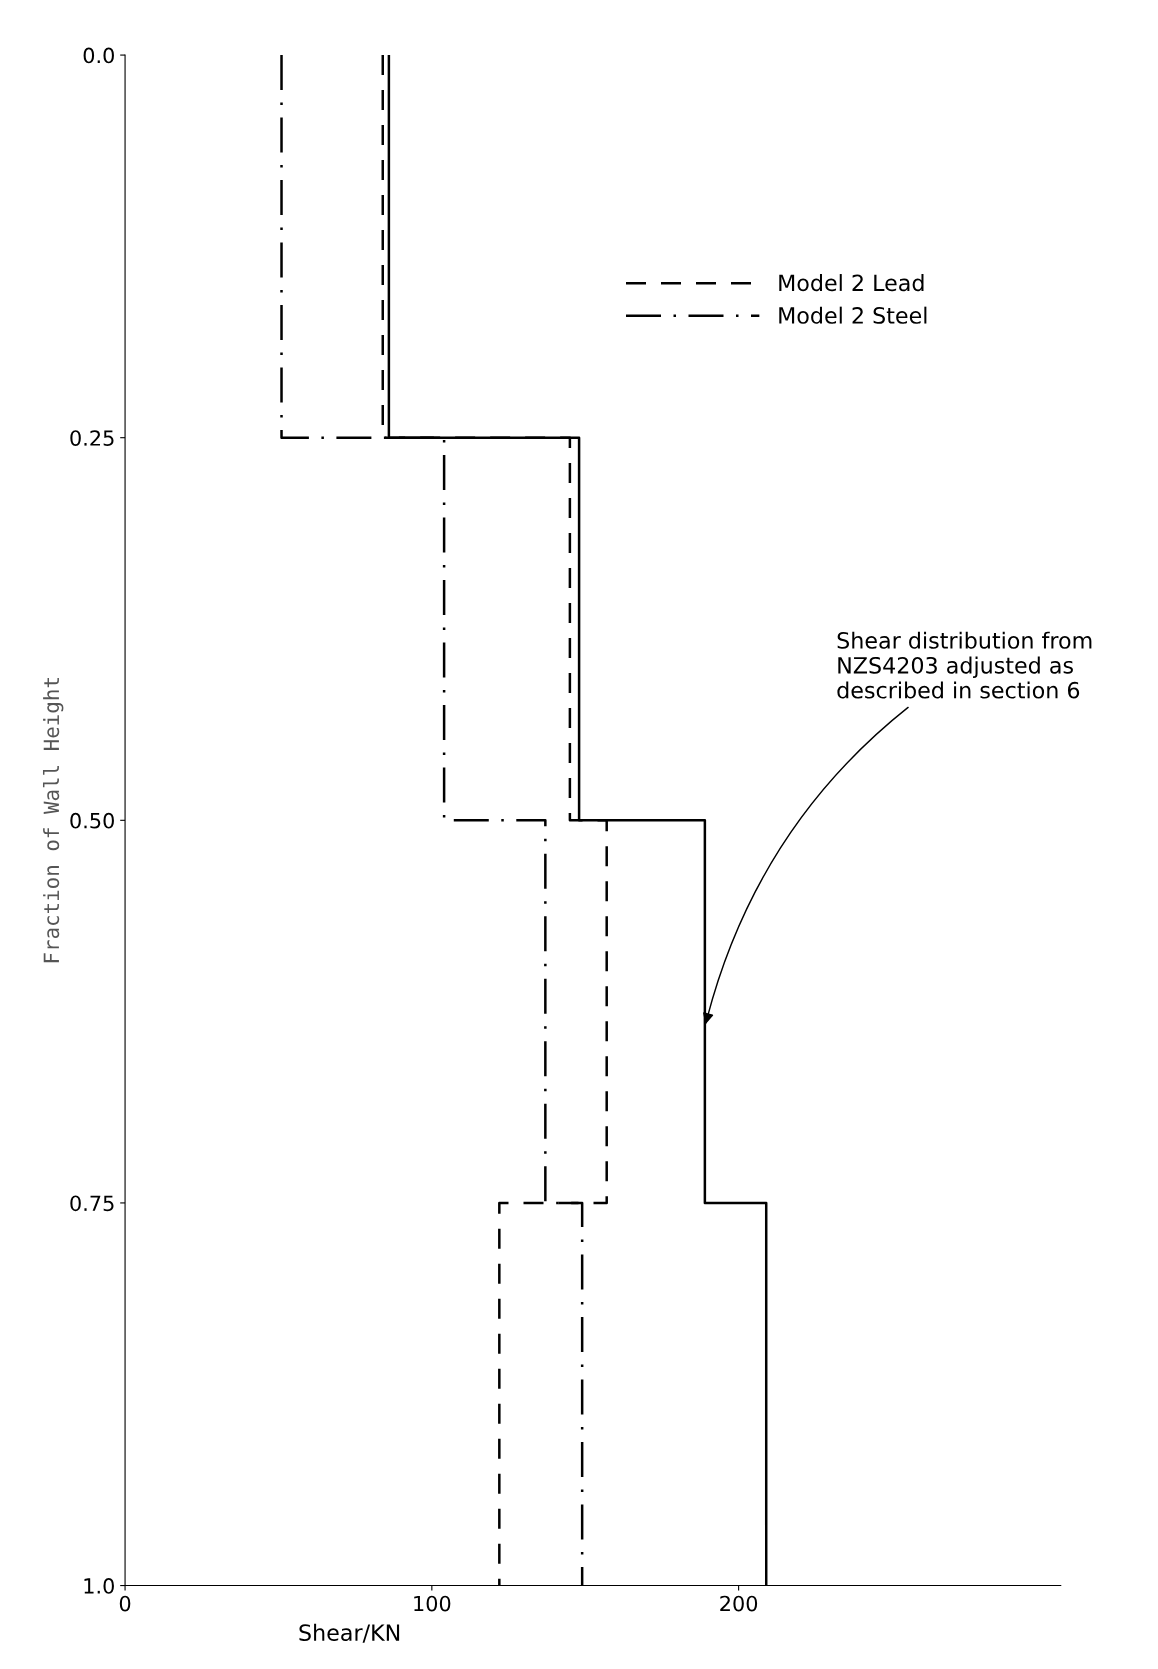  What do you see at coordinates (964, 665) in the screenshot?
I see `annotation: Shear distribution from NZS4203 adjusted as described in section 6` at bounding box center [964, 665].